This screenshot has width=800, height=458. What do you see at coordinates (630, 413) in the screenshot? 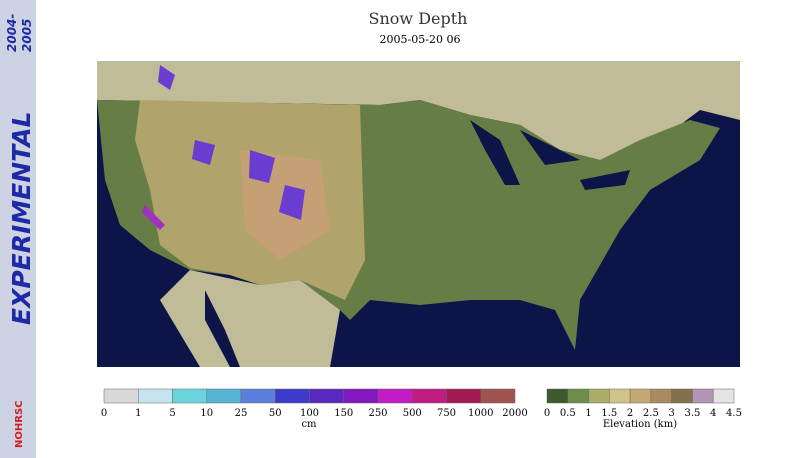
I see `legend-label: 2` at bounding box center [630, 413].